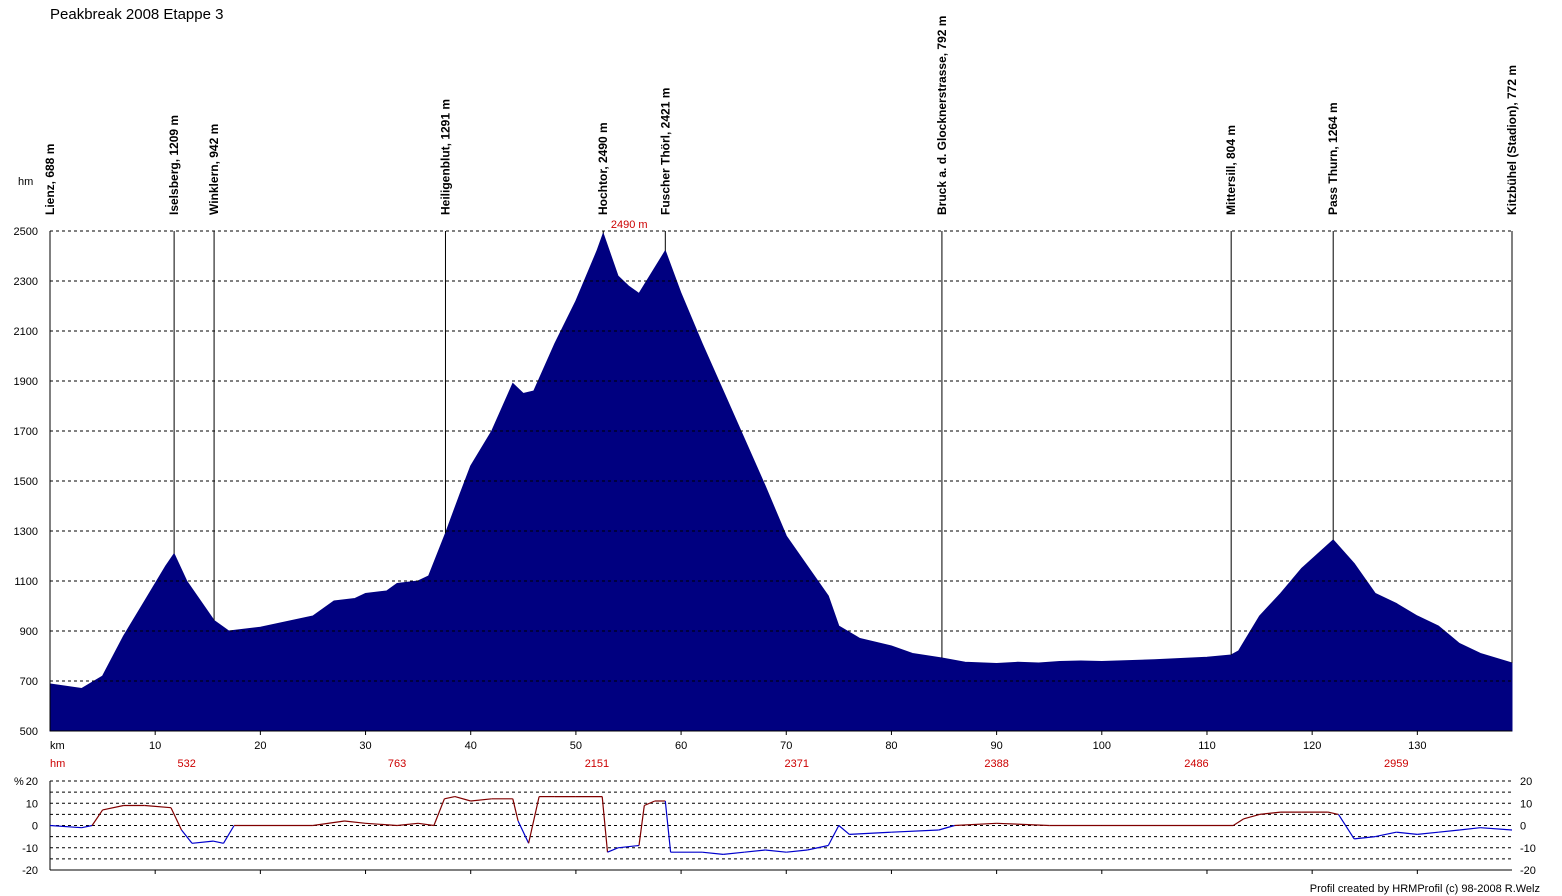  What do you see at coordinates (397, 764) in the screenshot?
I see `cumulative-hm-value: 763` at bounding box center [397, 764].